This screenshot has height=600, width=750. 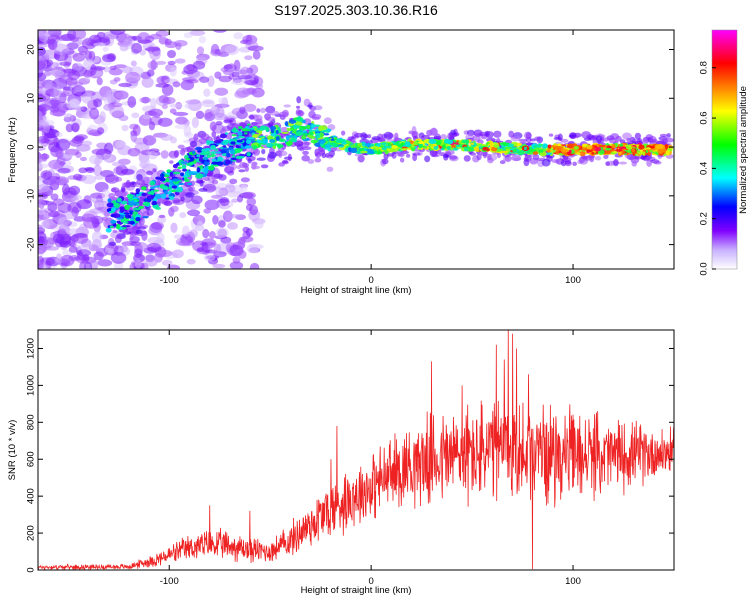 I want to click on colorbar-gradient, so click(x=724, y=149).